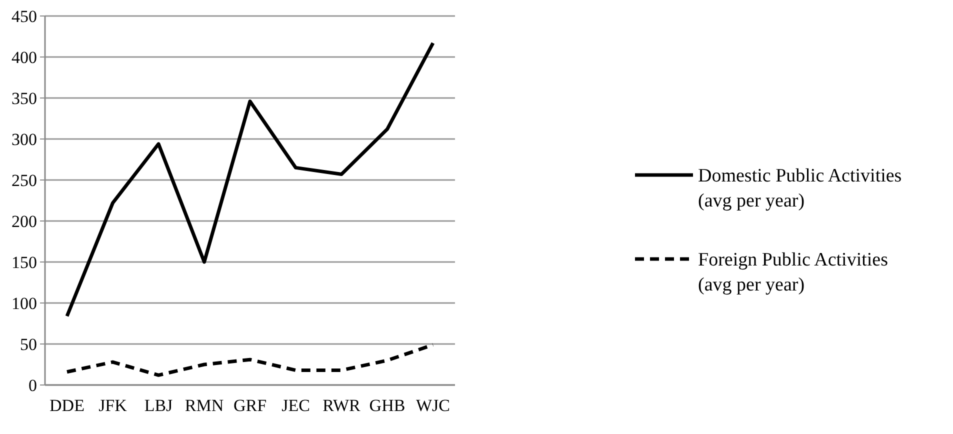  What do you see at coordinates (28, 344) in the screenshot?
I see `y-tick-label: 50` at bounding box center [28, 344].